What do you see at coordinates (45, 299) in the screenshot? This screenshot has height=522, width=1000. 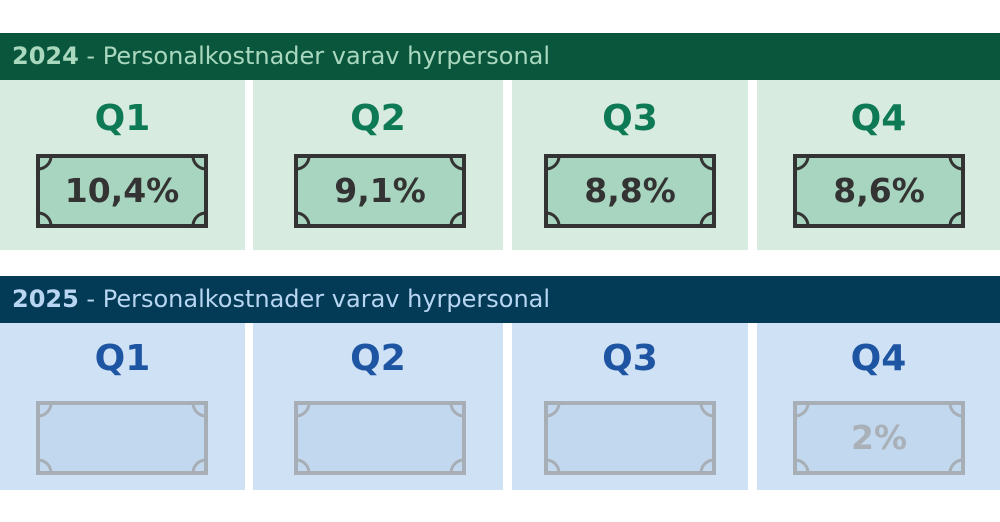 I see `year-label: 2025` at bounding box center [45, 299].